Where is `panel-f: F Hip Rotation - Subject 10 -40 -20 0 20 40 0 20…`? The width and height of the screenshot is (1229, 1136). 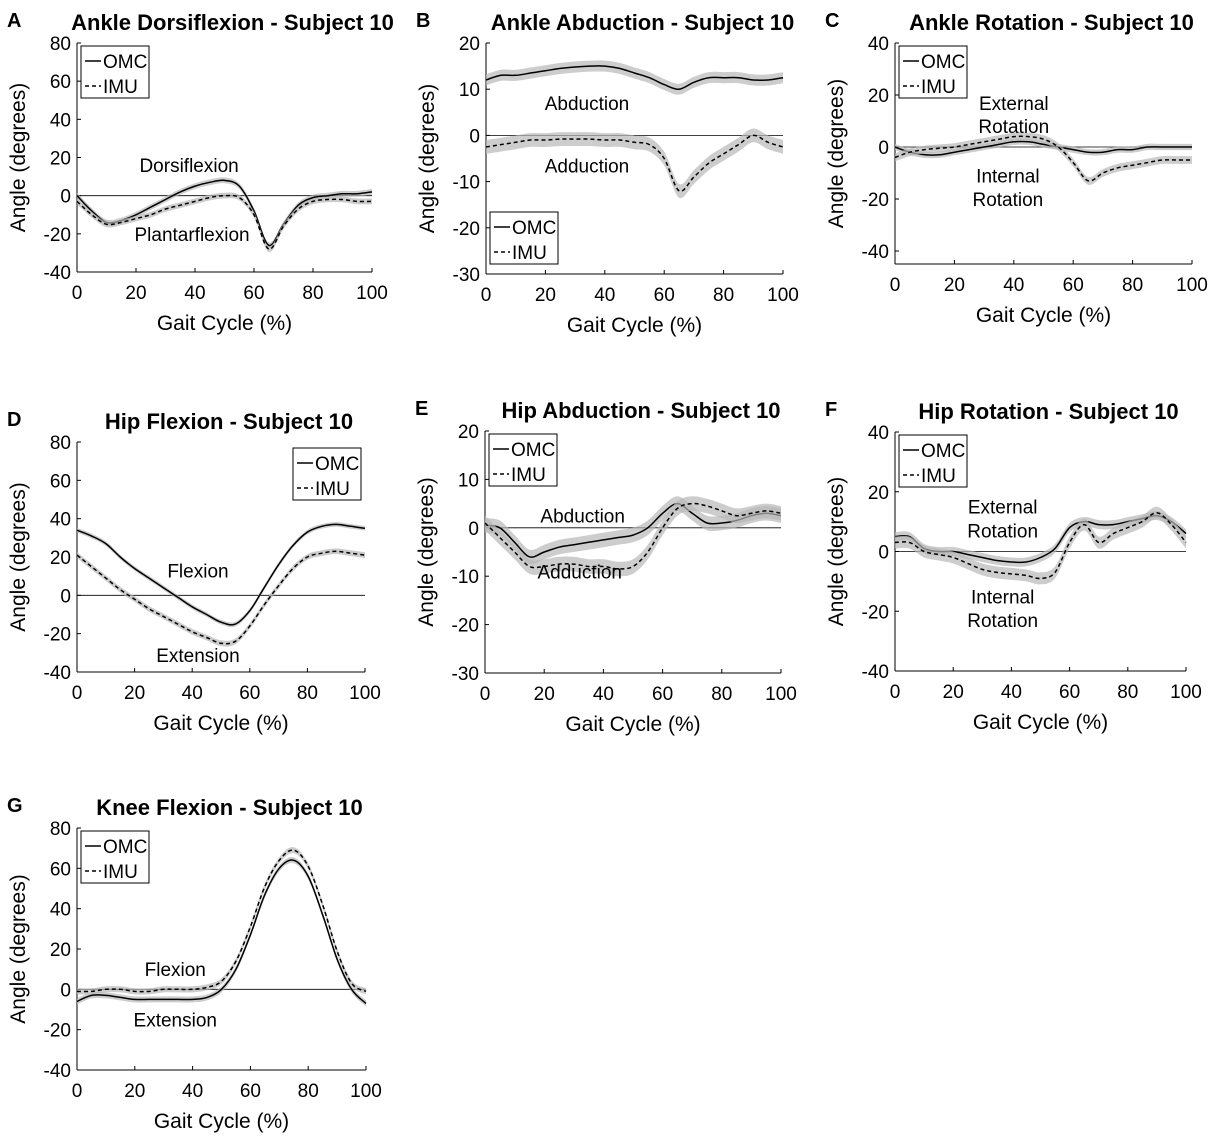 panel-f: F Hip Rotation - Subject 10 -40 -20 0 20 40 0 20… is located at coordinates (1013, 566).